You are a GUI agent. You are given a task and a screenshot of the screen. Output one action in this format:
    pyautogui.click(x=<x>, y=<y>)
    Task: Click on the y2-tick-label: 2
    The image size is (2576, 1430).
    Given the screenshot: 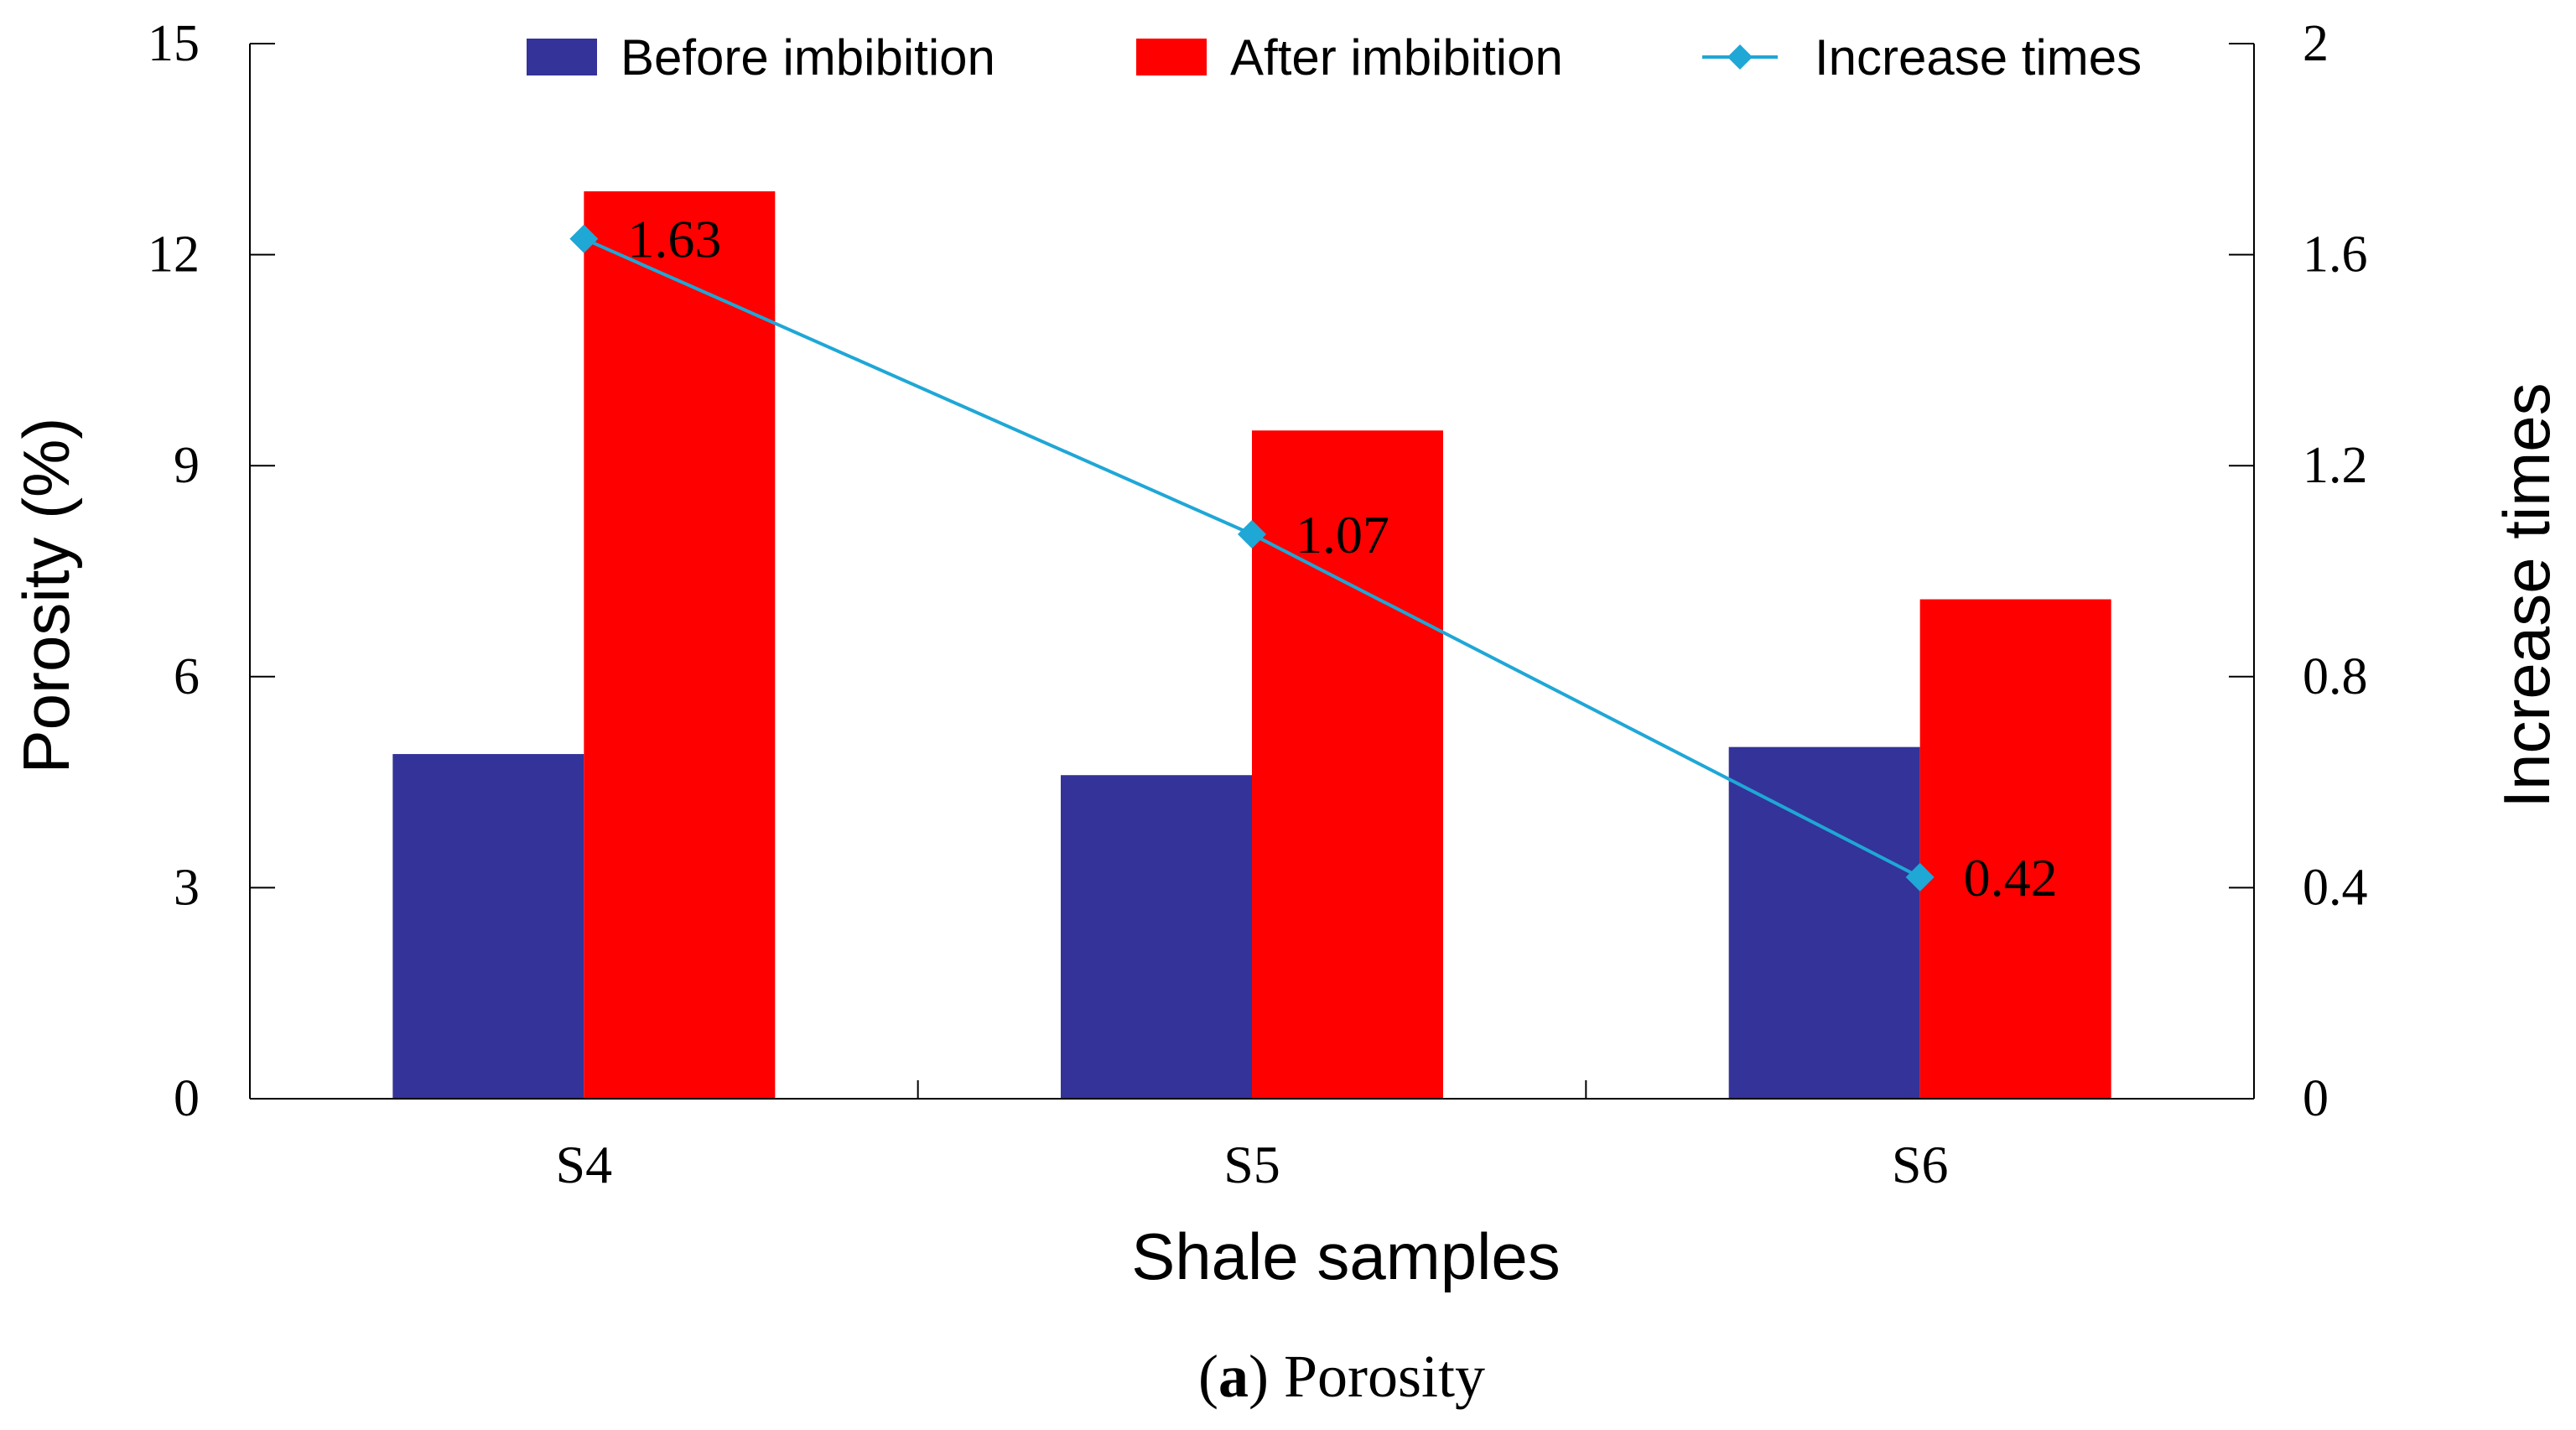 What is the action you would take?
    pyautogui.click(x=2316, y=43)
    